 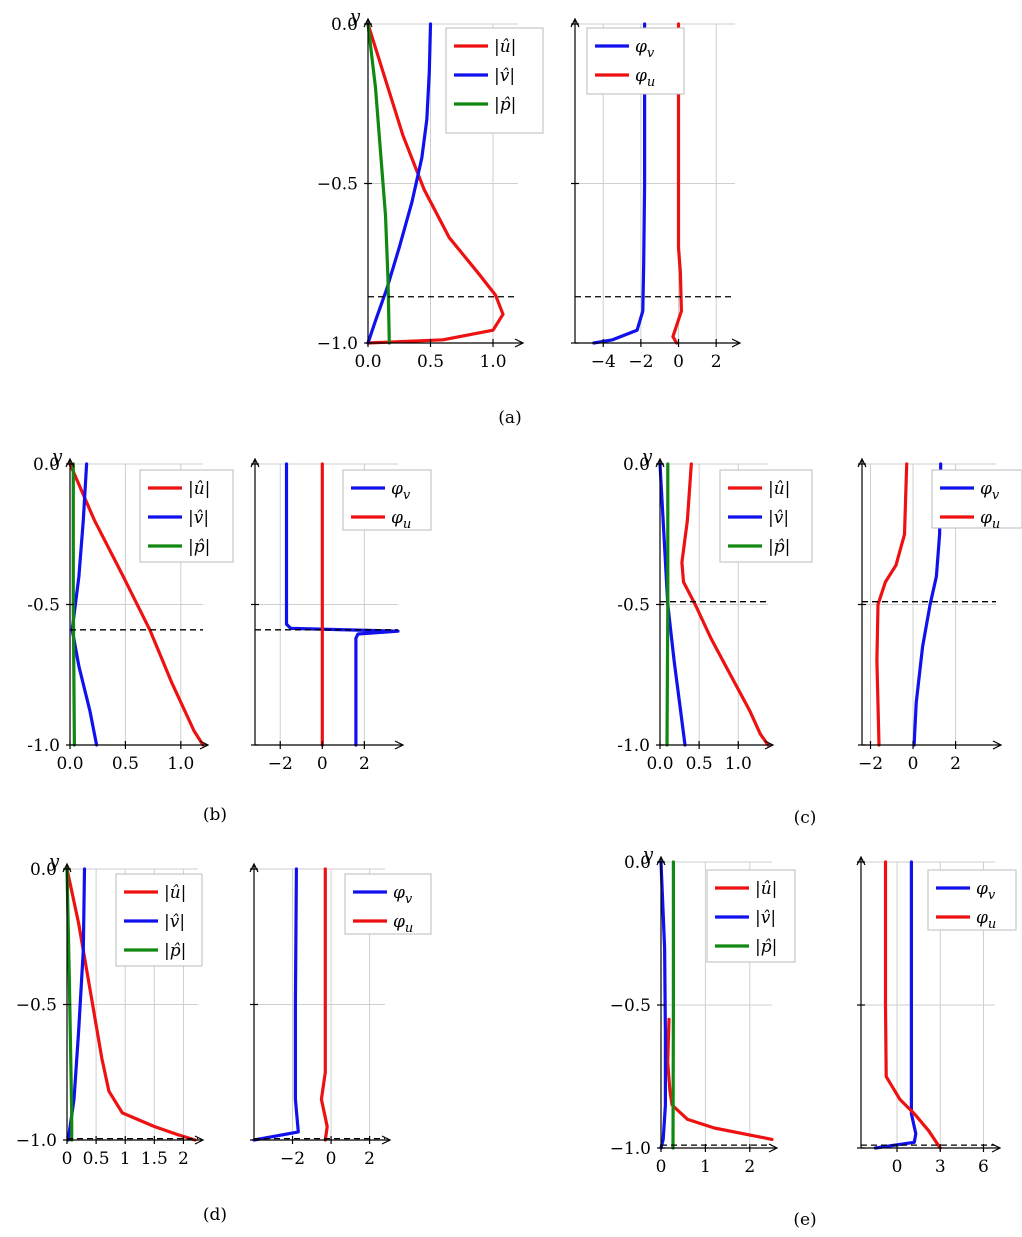 What do you see at coordinates (121, 1038) in the screenshot?
I see `panel-7: 0 0.5 1 1.5 2 0.0 −0.5 −1.0 y |û| |v̂| |p̂| (d)` at bounding box center [121, 1038].